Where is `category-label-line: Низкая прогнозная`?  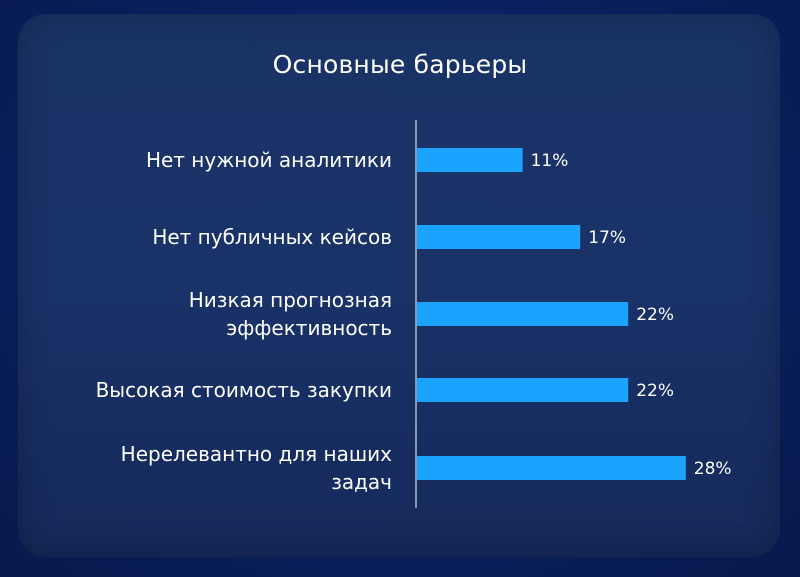 category-label-line: Низкая прогнозная is located at coordinates (290, 300).